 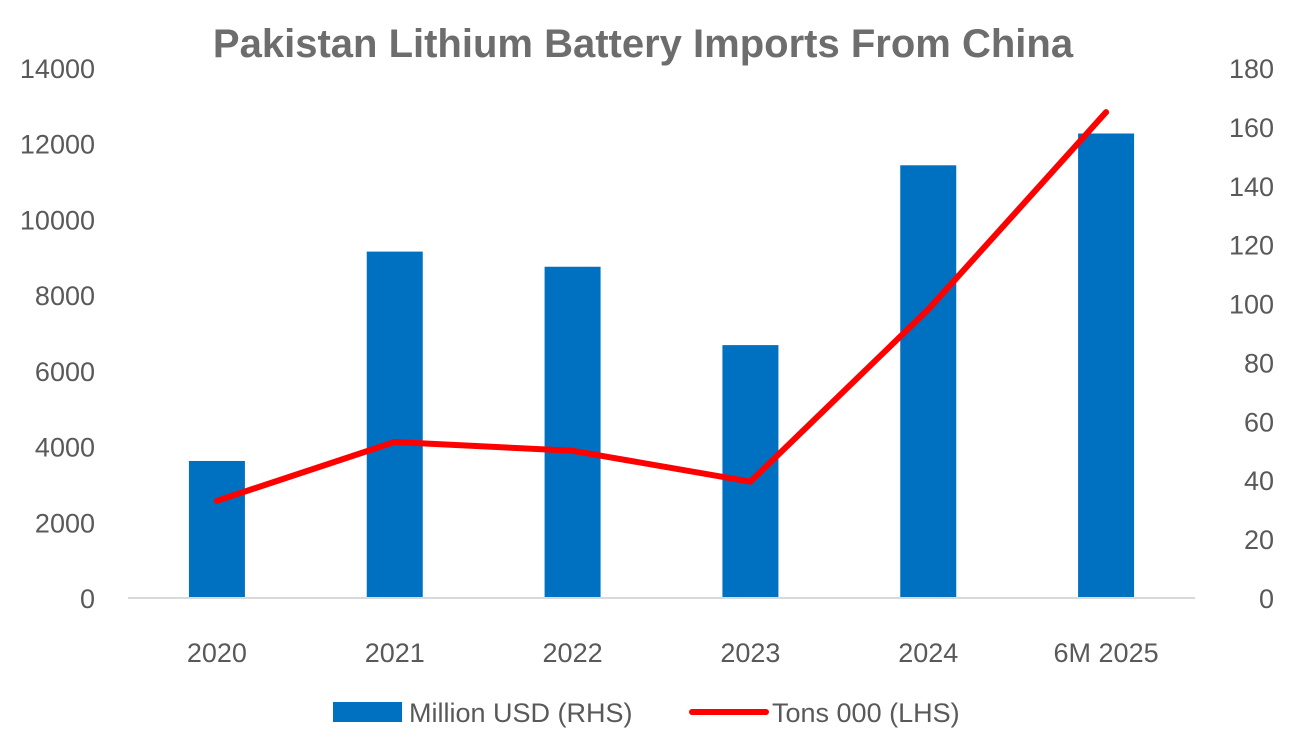 What do you see at coordinates (1251, 128) in the screenshot?
I see `right-tick-label: 160` at bounding box center [1251, 128].